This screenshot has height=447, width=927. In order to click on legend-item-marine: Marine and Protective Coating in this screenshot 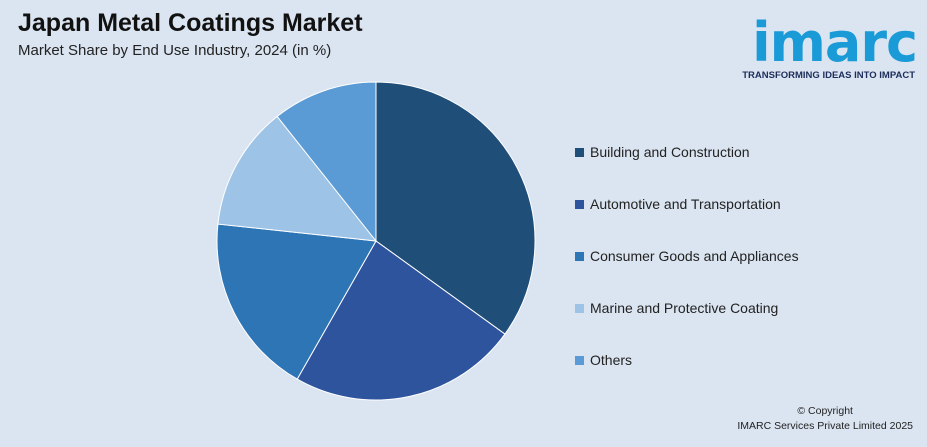, I will do `click(687, 318)`.